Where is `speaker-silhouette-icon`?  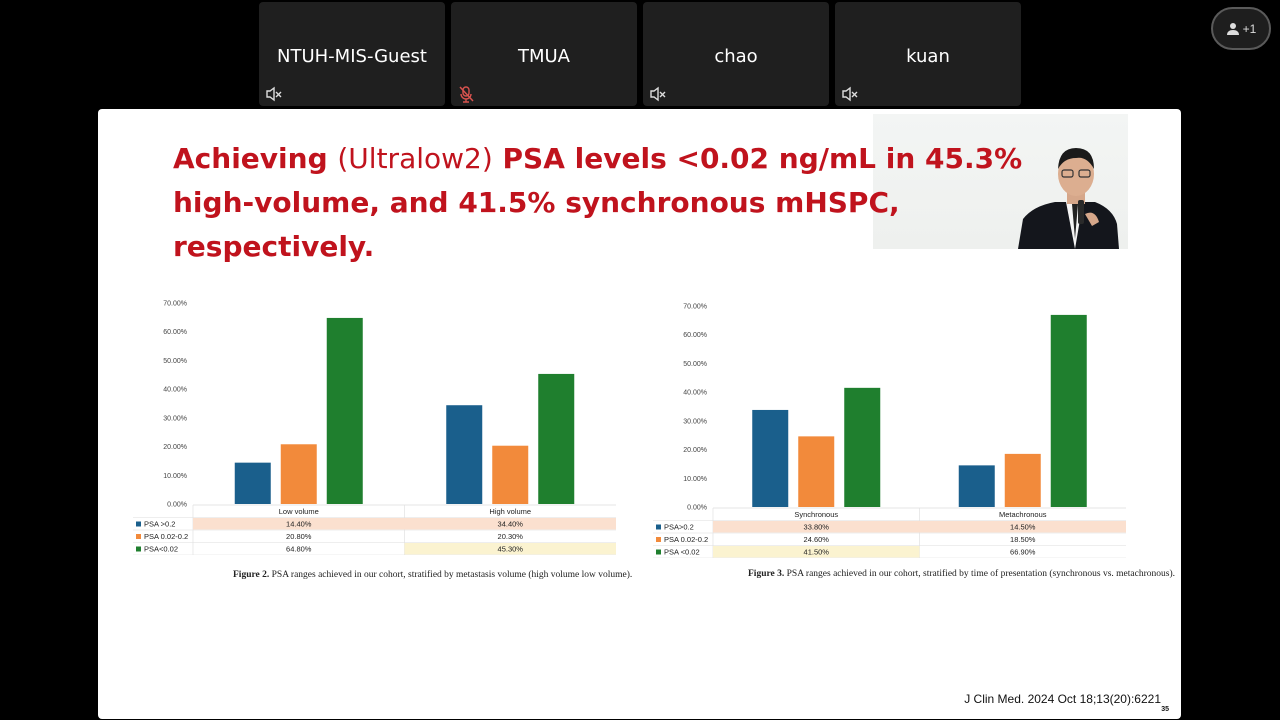 speaker-silhouette-icon is located at coordinates (1068, 198).